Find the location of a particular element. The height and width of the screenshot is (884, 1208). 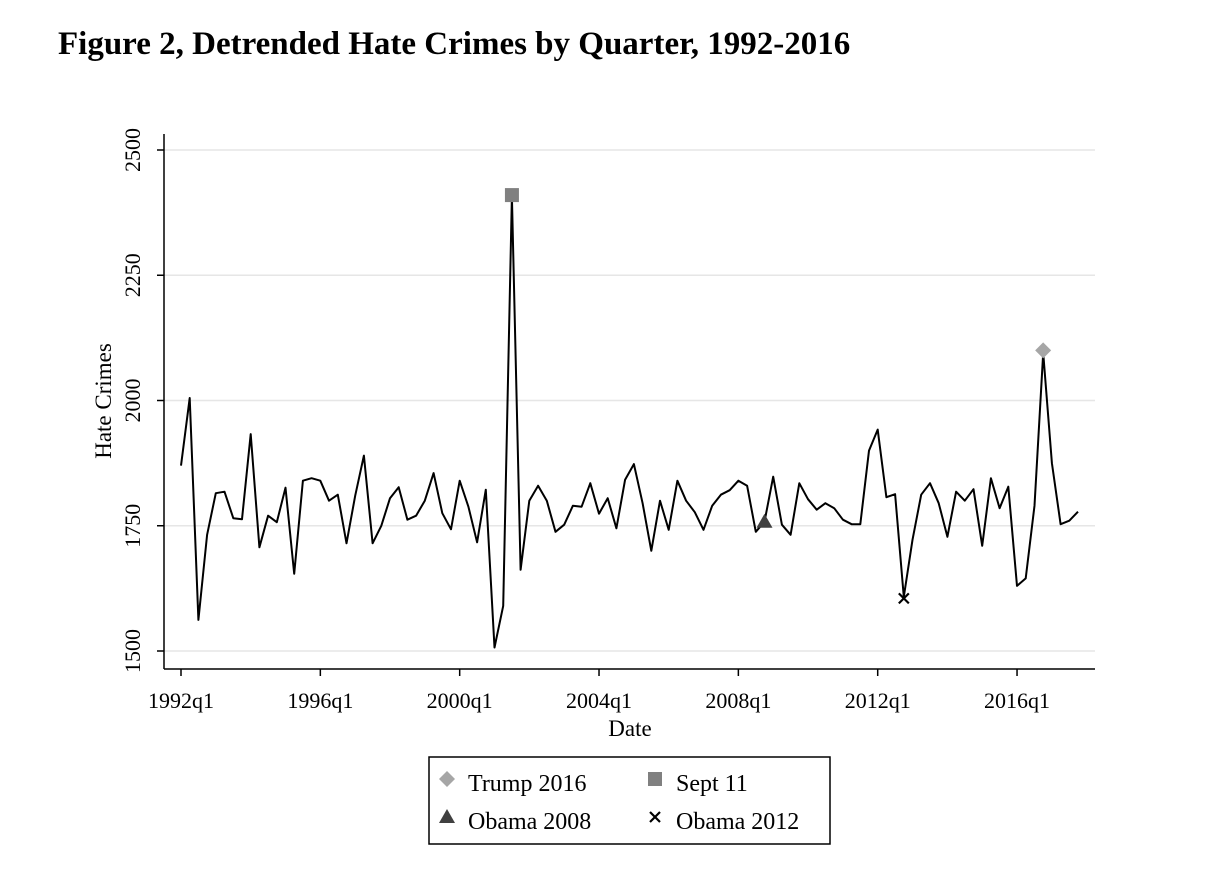

x-tick-label: 2000q1 is located at coordinates (460, 700).